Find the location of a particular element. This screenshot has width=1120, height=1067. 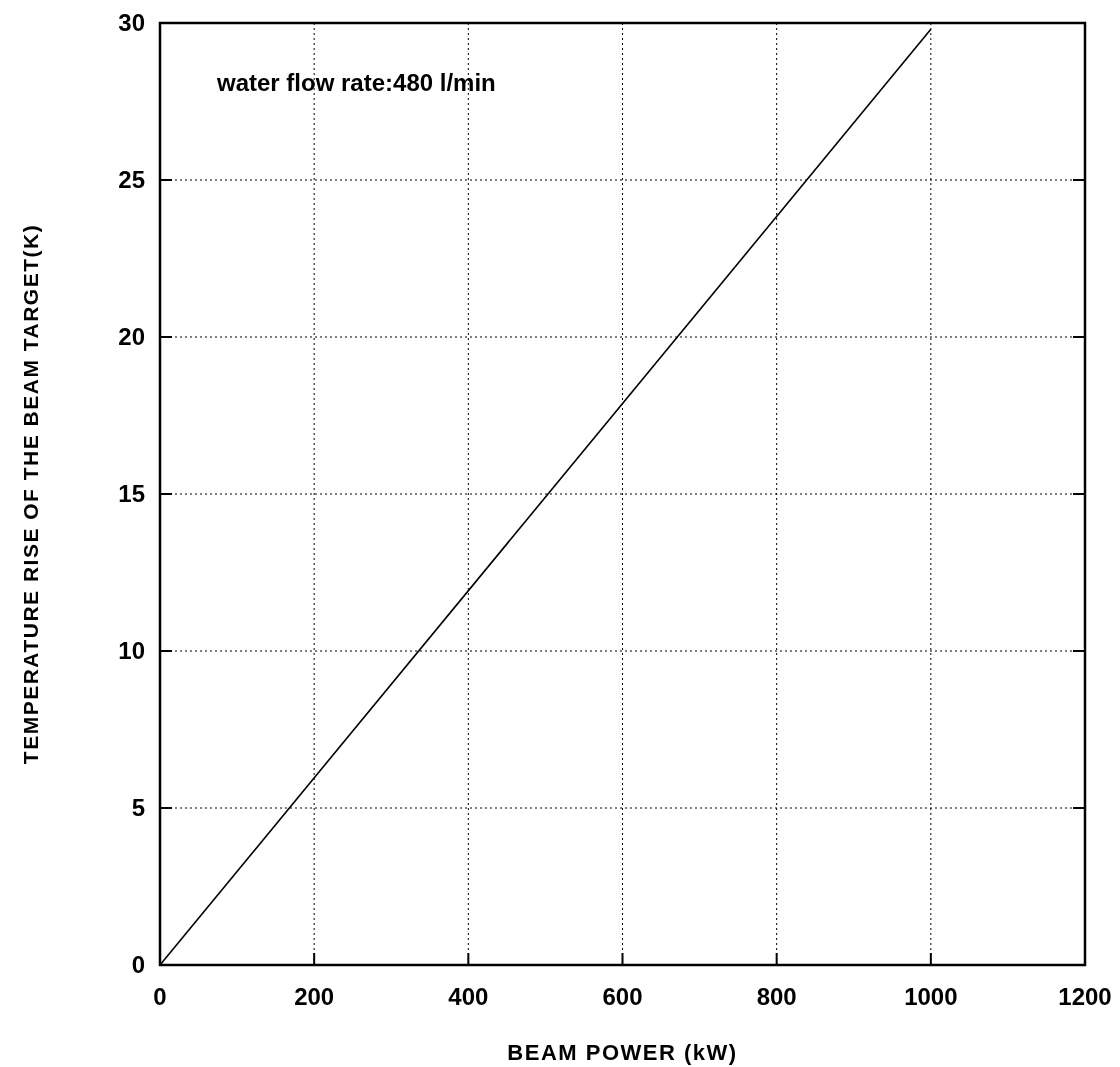

x-tick-label: 1000 is located at coordinates (931, 996).